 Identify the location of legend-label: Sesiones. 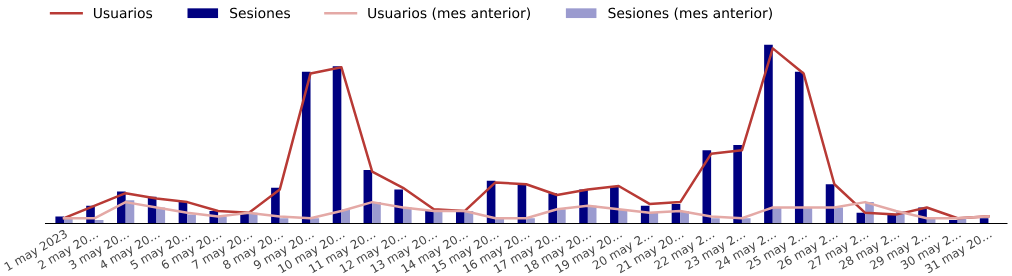
(260, 13).